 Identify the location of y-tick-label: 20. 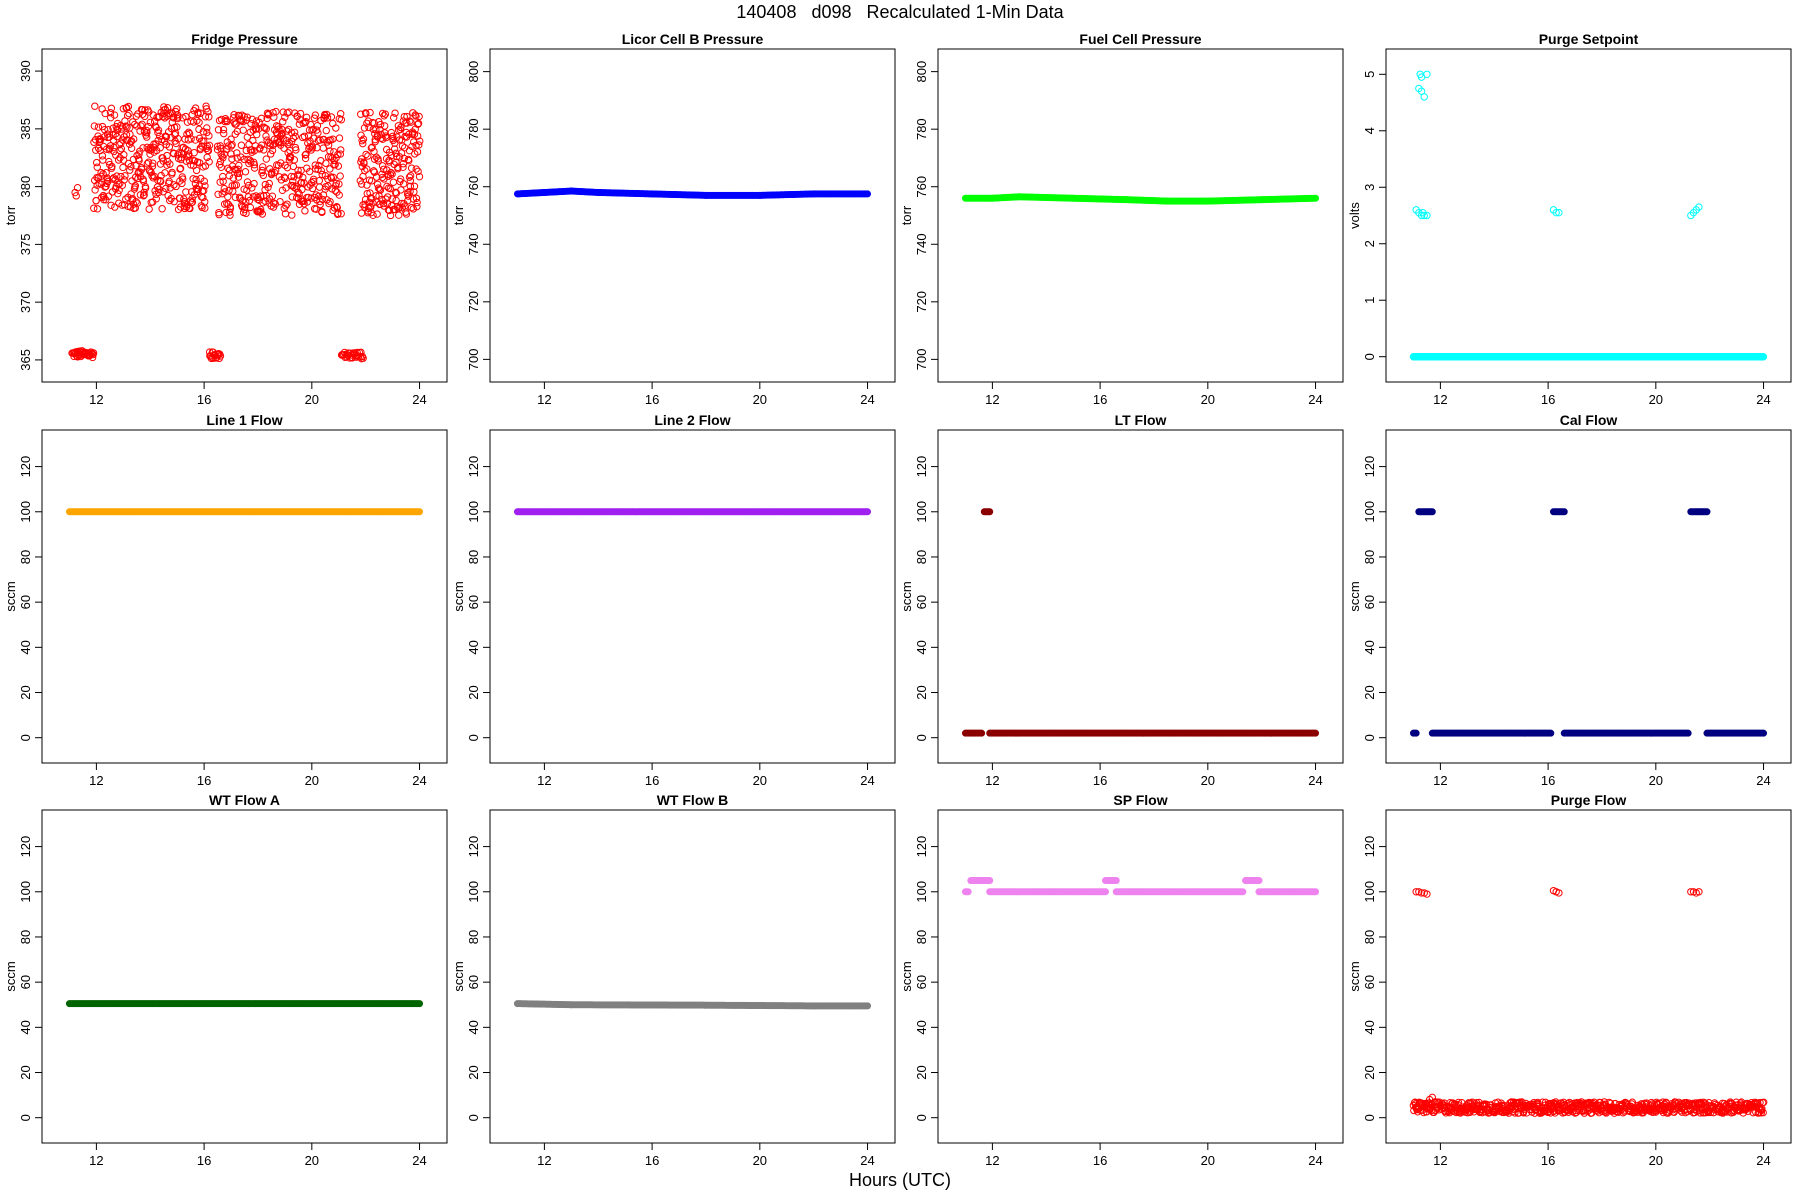
(473, 1072).